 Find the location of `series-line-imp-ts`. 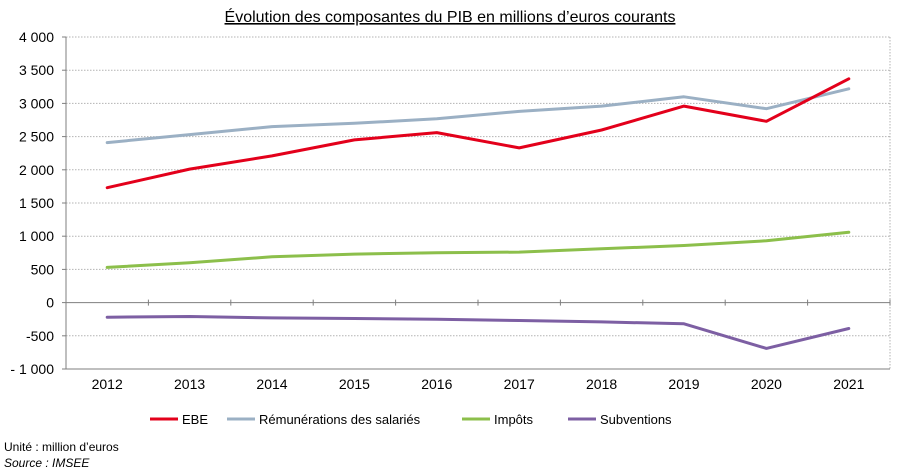

series-line-imp-ts is located at coordinates (478, 249).